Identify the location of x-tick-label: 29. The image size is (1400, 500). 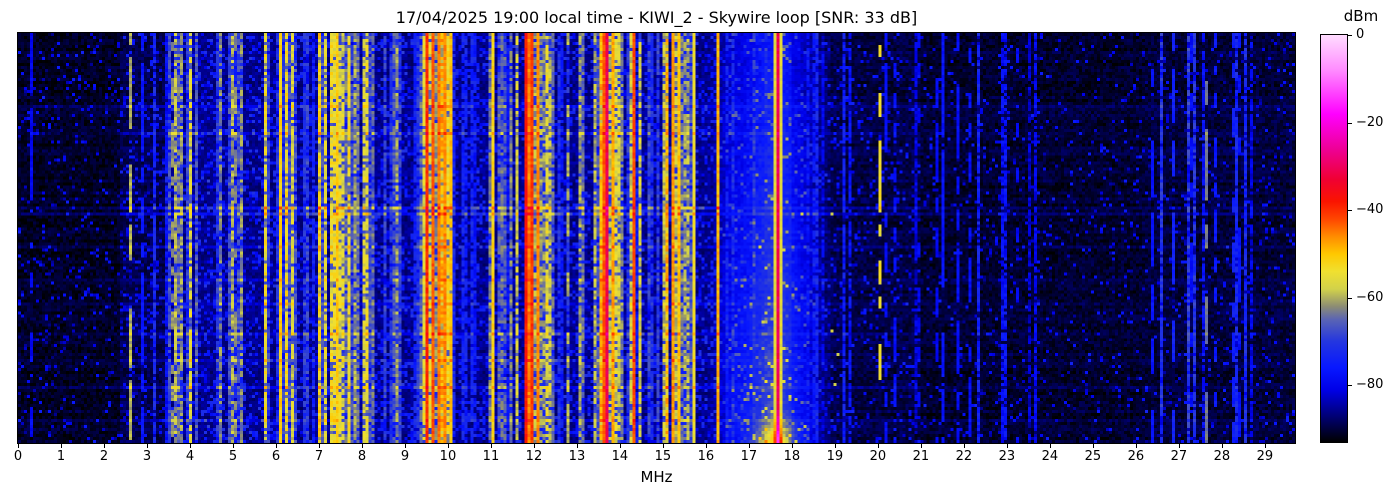
(1265, 456).